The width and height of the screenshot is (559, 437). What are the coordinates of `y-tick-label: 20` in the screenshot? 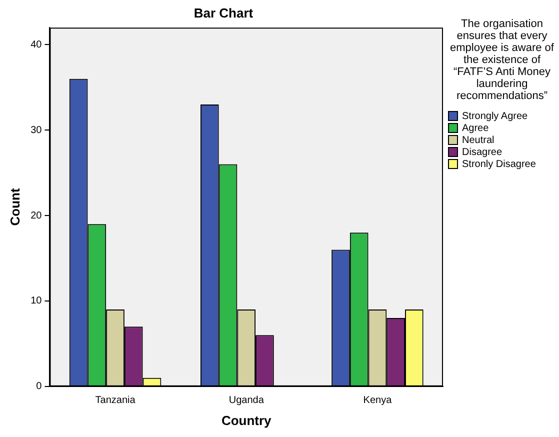 It's located at (36, 216).